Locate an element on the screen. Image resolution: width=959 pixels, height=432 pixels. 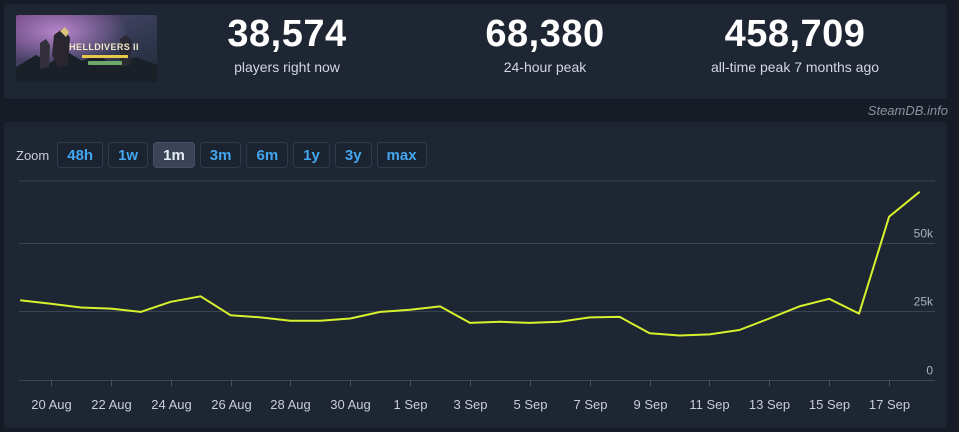
stat-24h-peak: 68,380 24-hour peak is located at coordinates (545, 43).